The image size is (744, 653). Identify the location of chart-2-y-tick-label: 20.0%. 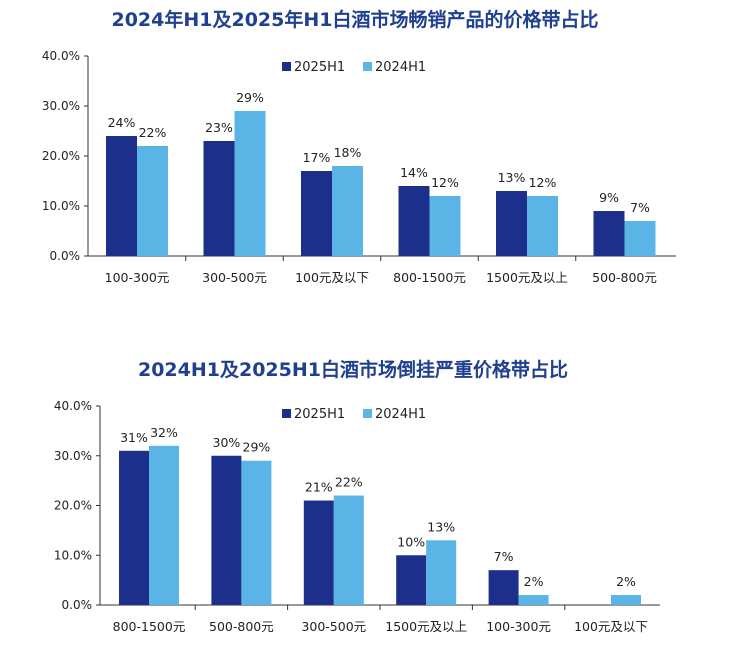
(73, 506).